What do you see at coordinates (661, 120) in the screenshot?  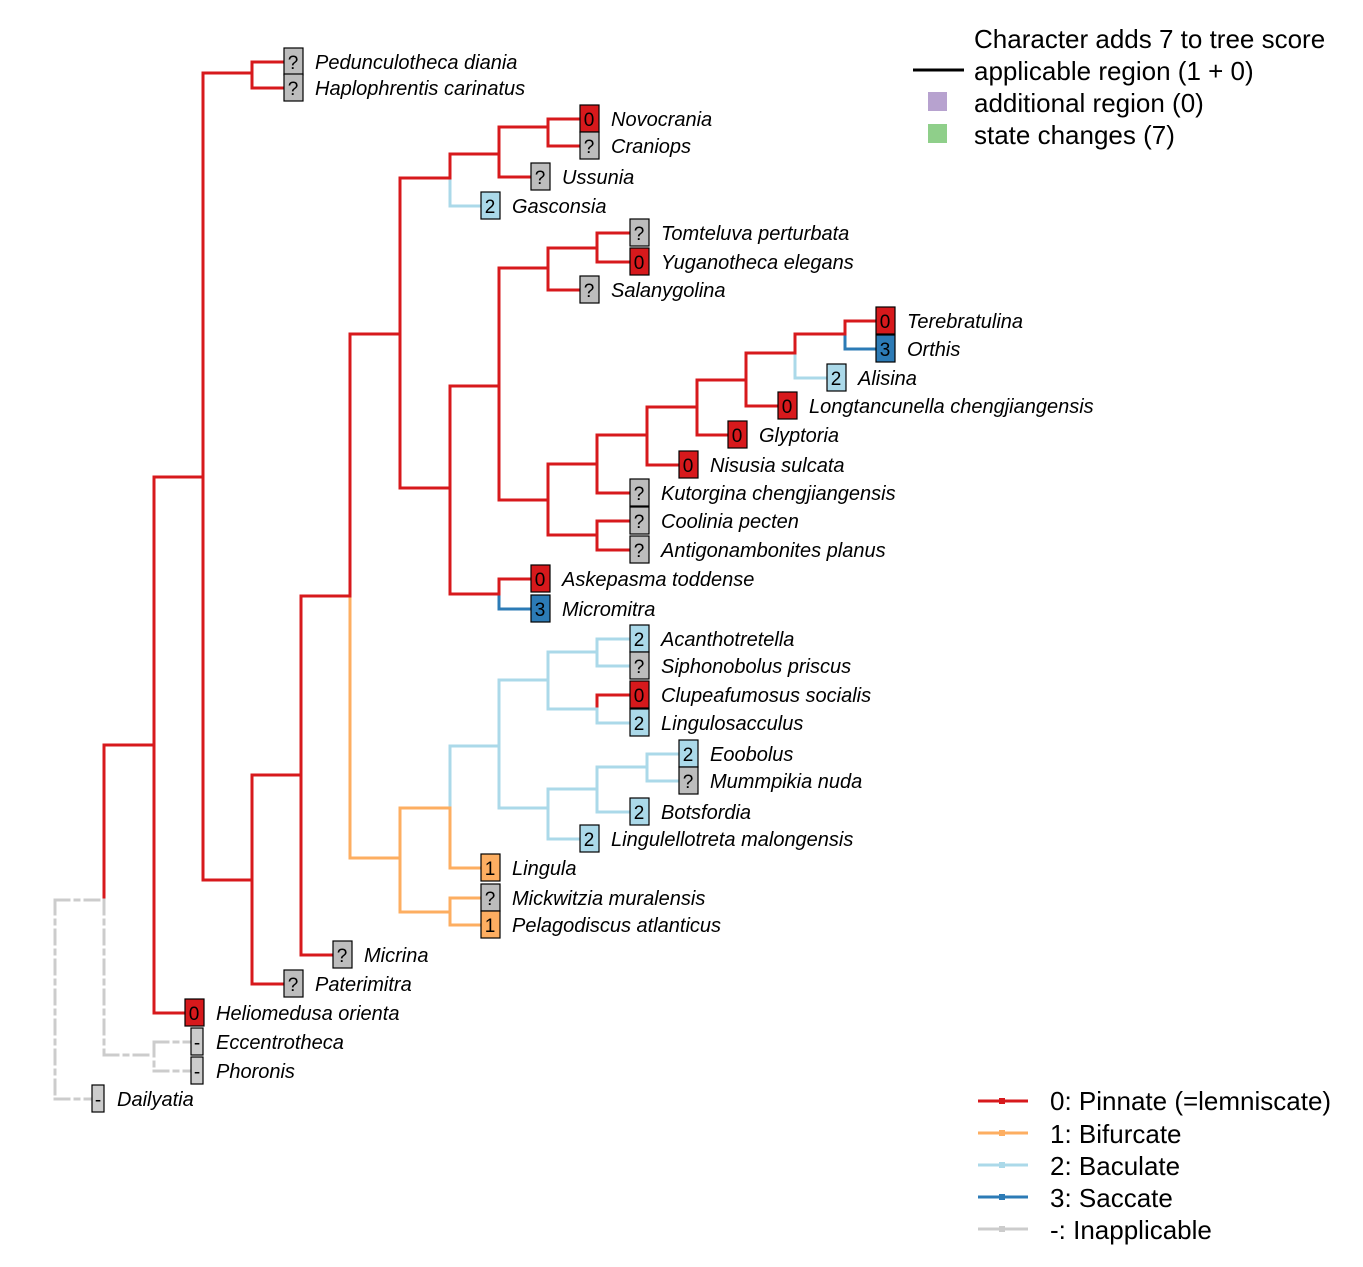 I see `taxon-label: Novocrania` at bounding box center [661, 120].